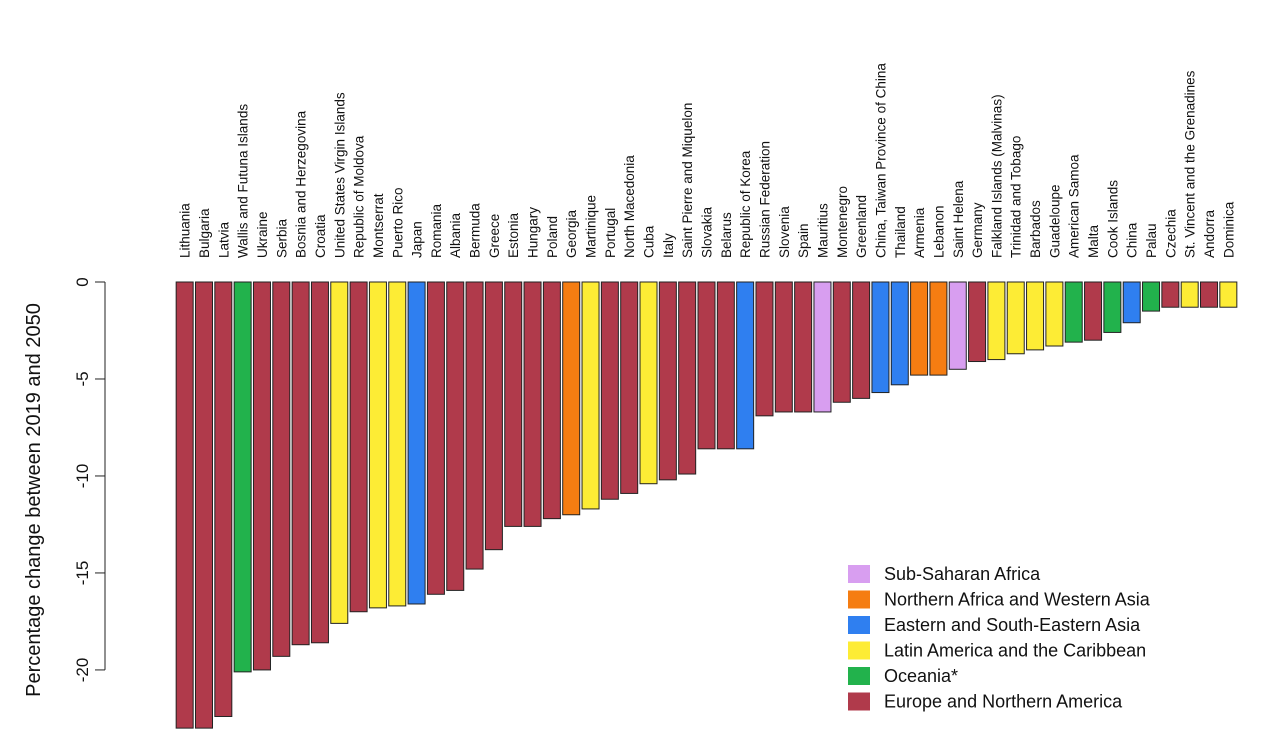 This screenshot has width=1280, height=740. Describe the element at coordinates (262, 234) in the screenshot. I see `x-tick-label: Ukraine` at that location.